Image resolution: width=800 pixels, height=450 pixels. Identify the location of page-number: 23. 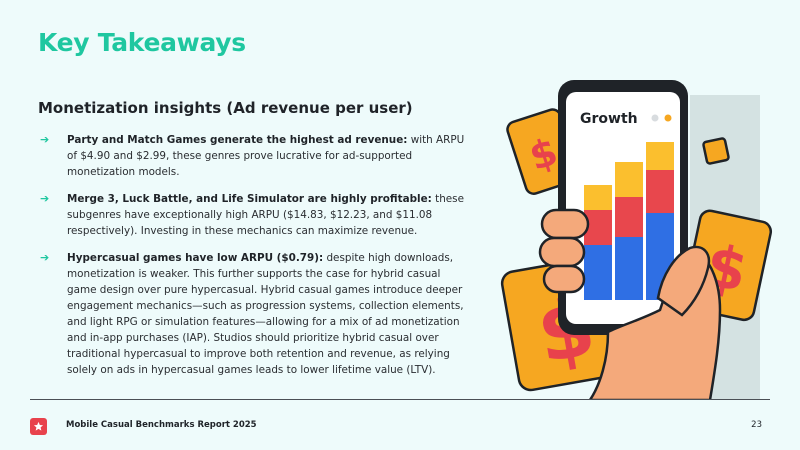
(756, 425).